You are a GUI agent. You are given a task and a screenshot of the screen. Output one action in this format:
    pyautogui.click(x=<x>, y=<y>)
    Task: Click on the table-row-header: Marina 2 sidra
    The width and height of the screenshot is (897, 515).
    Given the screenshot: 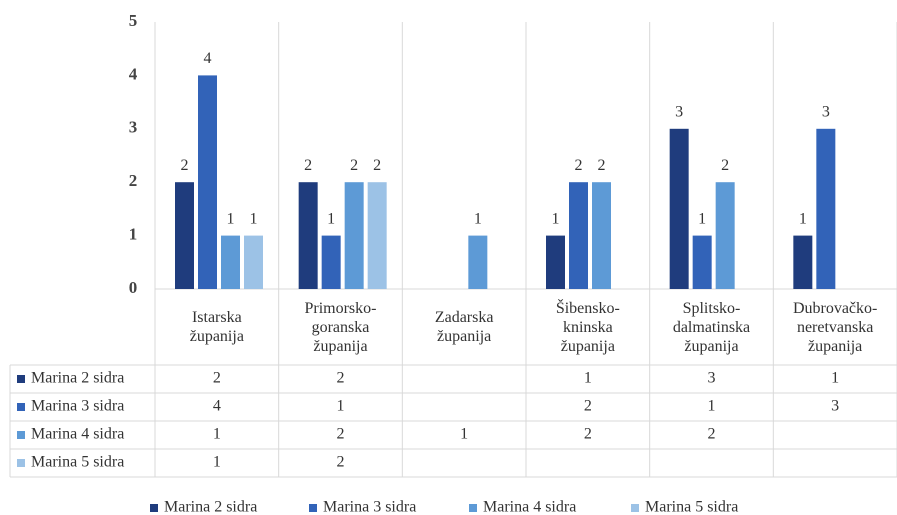 What is the action you would take?
    pyautogui.click(x=77, y=378)
    